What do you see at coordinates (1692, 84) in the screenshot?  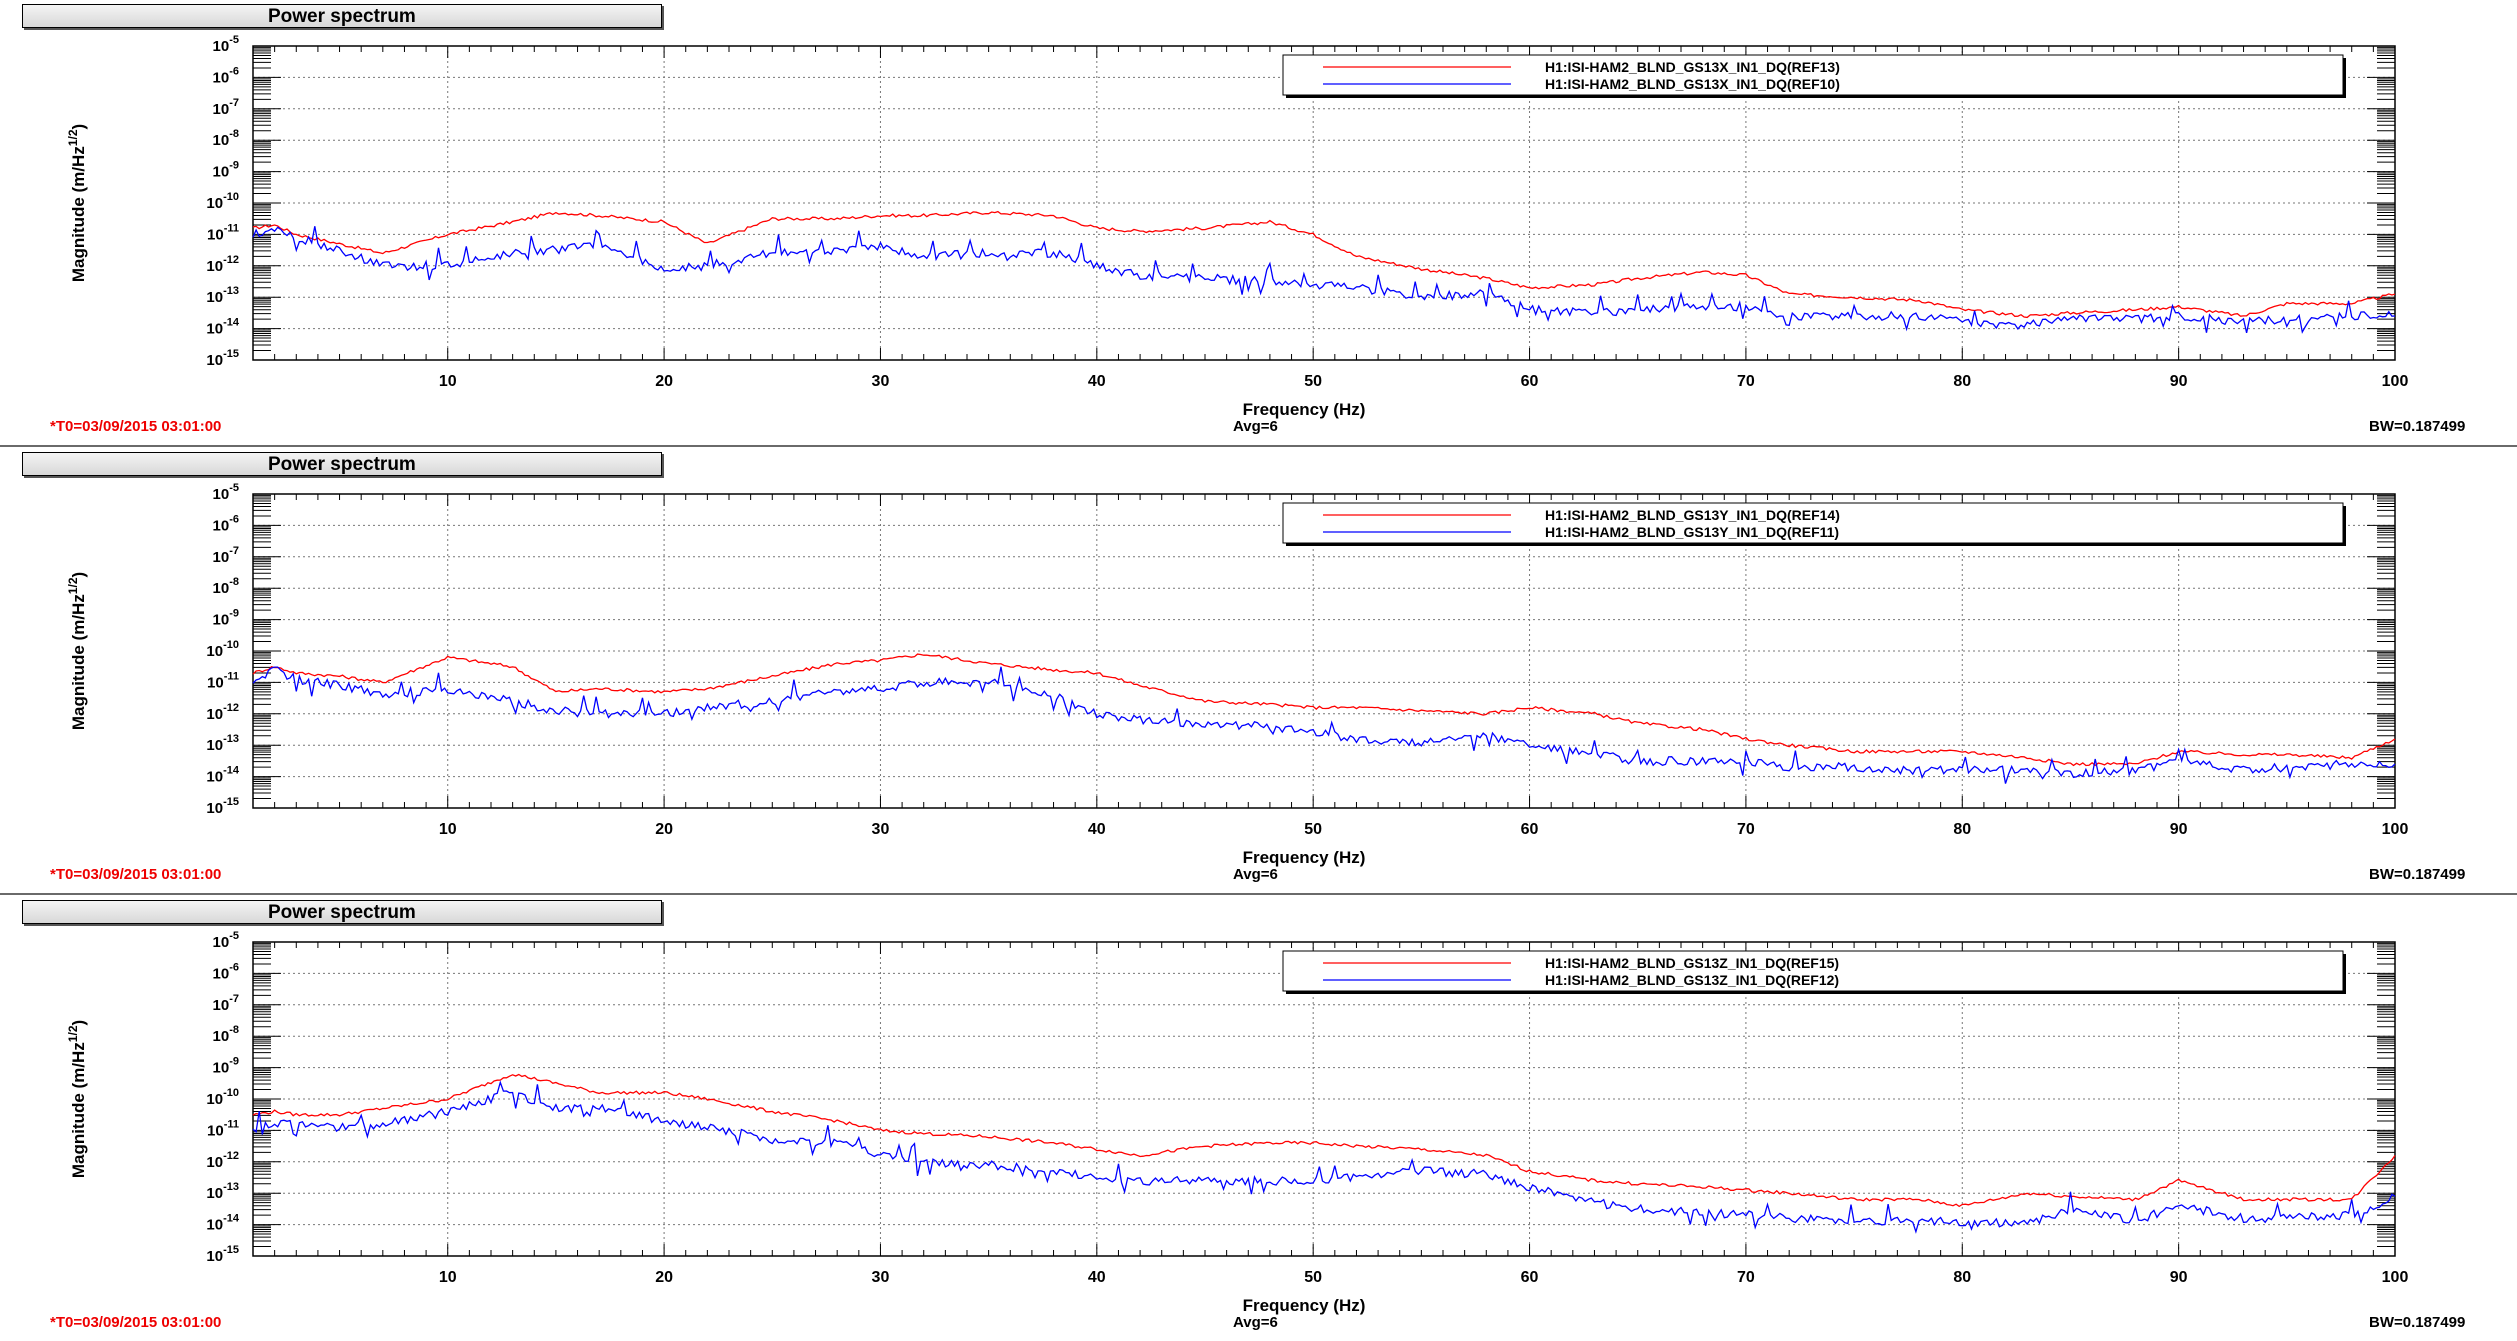 I see `legend-label: H1:ISI-HAM2_BLND_GS13X_IN1_DQ(REF10)` at bounding box center [1692, 84].